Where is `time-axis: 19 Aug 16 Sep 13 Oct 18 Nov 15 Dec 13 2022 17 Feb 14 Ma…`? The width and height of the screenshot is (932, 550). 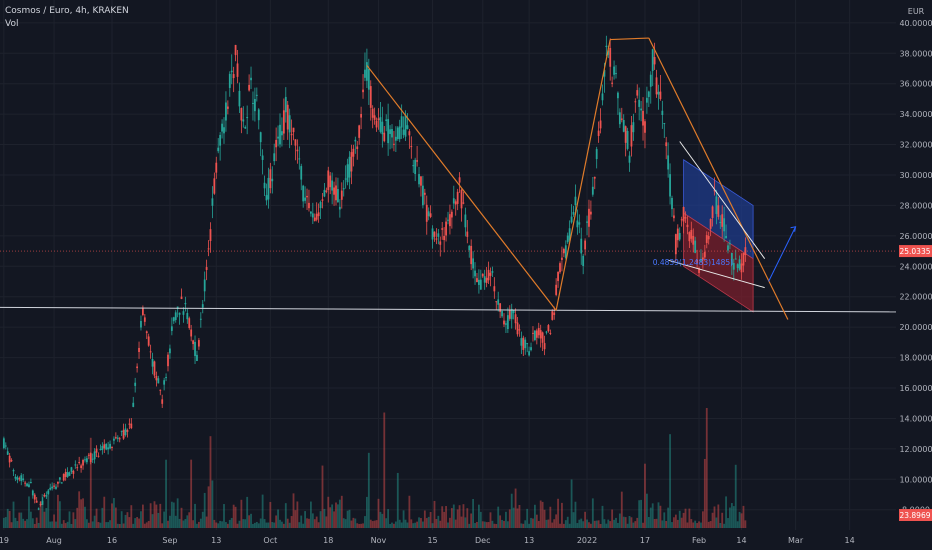
time-axis: 19 Aug 16 Sep 13 Oct 18 Nov 15 Dec 13 2022 17 Feb 14 Ma… is located at coordinates (466, 540).